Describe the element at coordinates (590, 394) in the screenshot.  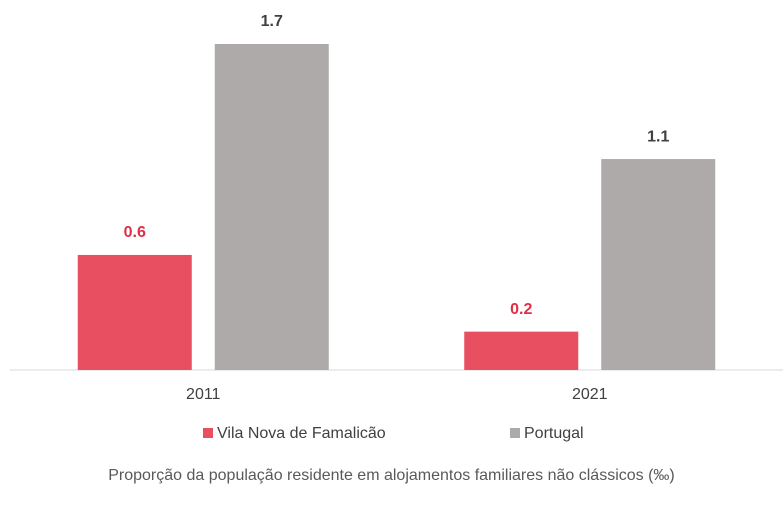
I see `x-tick-label: 2021` at that location.